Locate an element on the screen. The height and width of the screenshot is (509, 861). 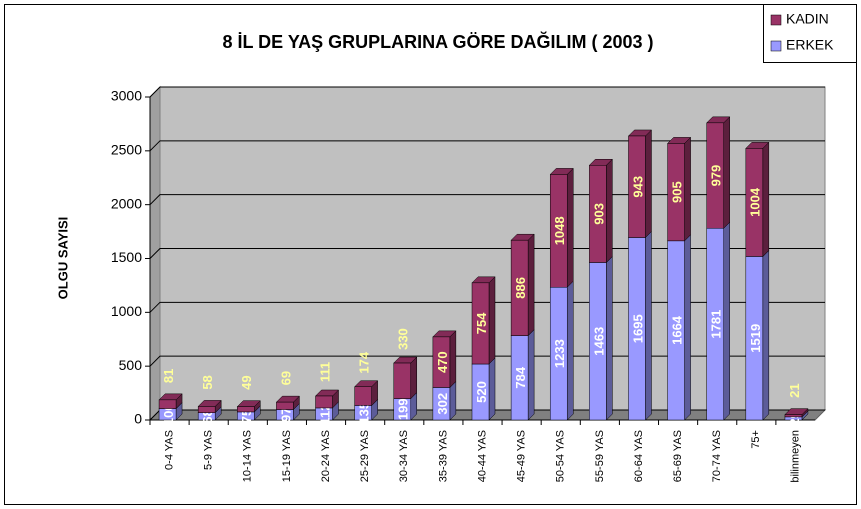
data-label: 1519 is located at coordinates (755, 338).